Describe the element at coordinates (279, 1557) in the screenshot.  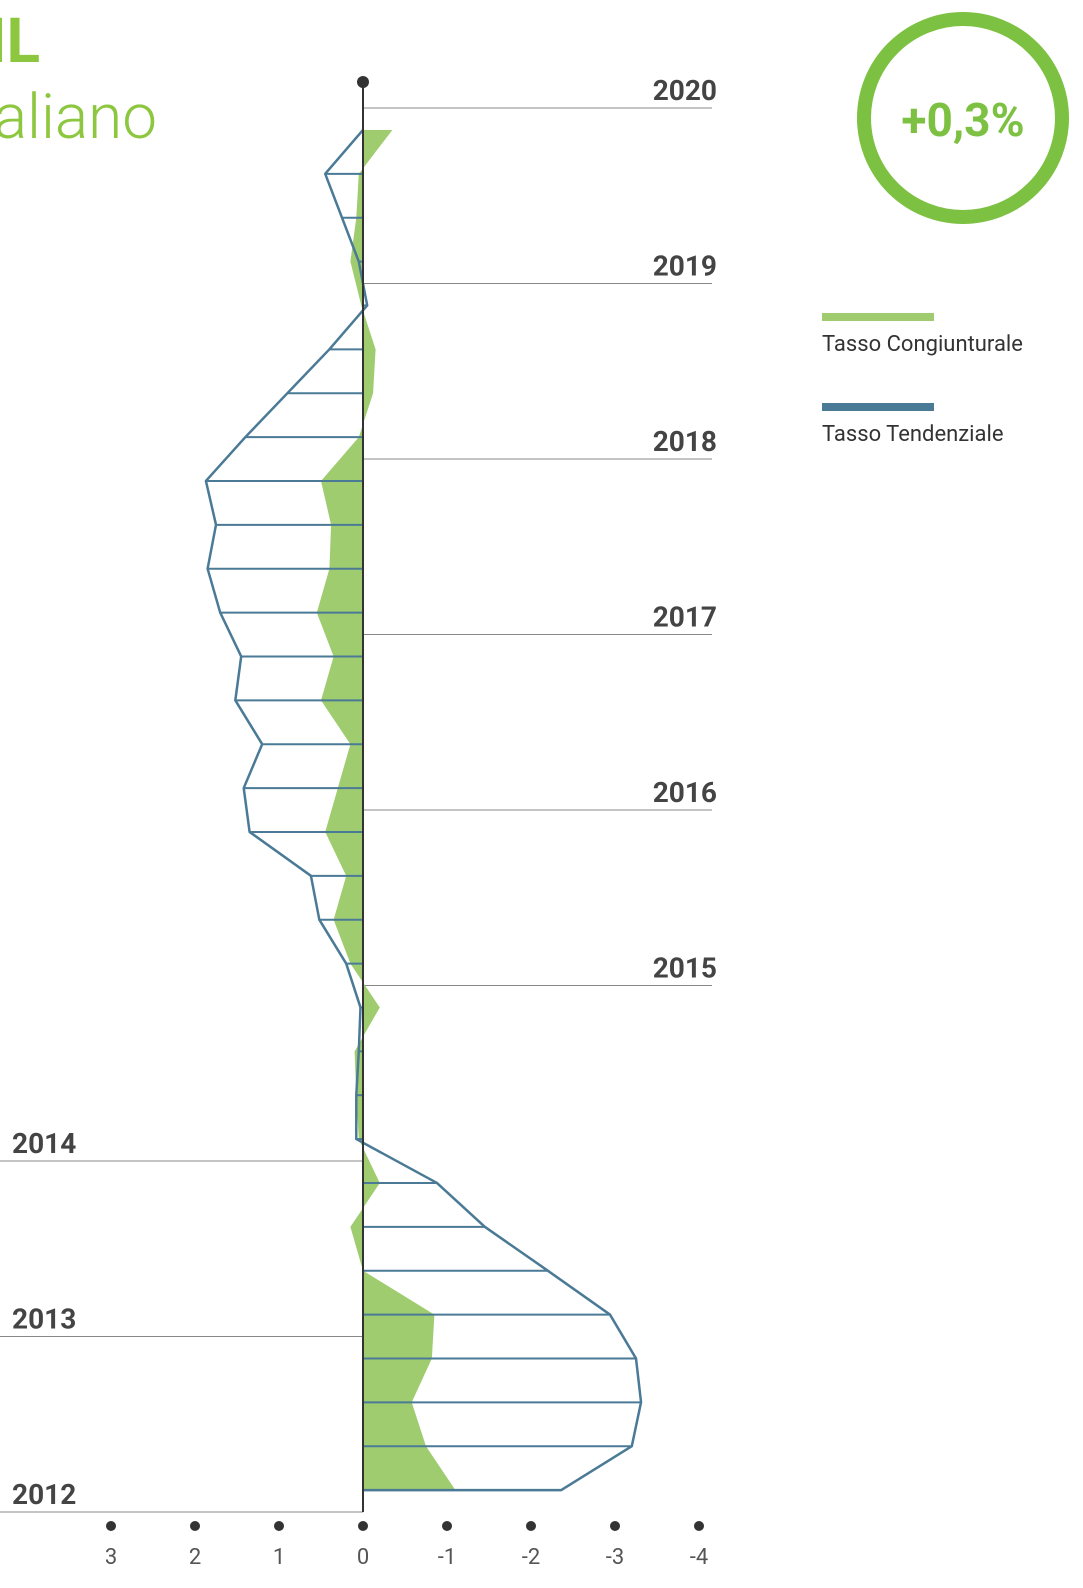
I see `x-tick-label: 1` at that location.